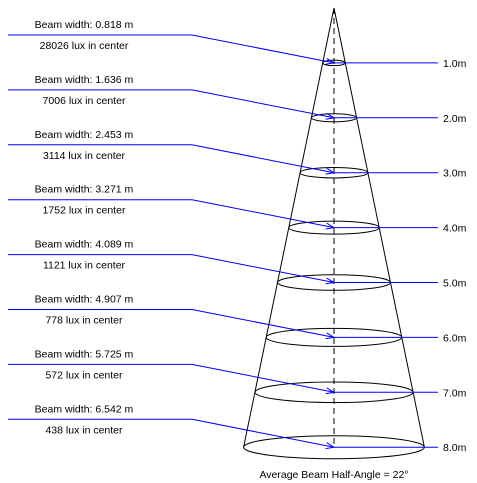  Describe the element at coordinates (84, 354) in the screenshot. I see `beam-width-label-7: Beam width: 5.725 m` at that location.